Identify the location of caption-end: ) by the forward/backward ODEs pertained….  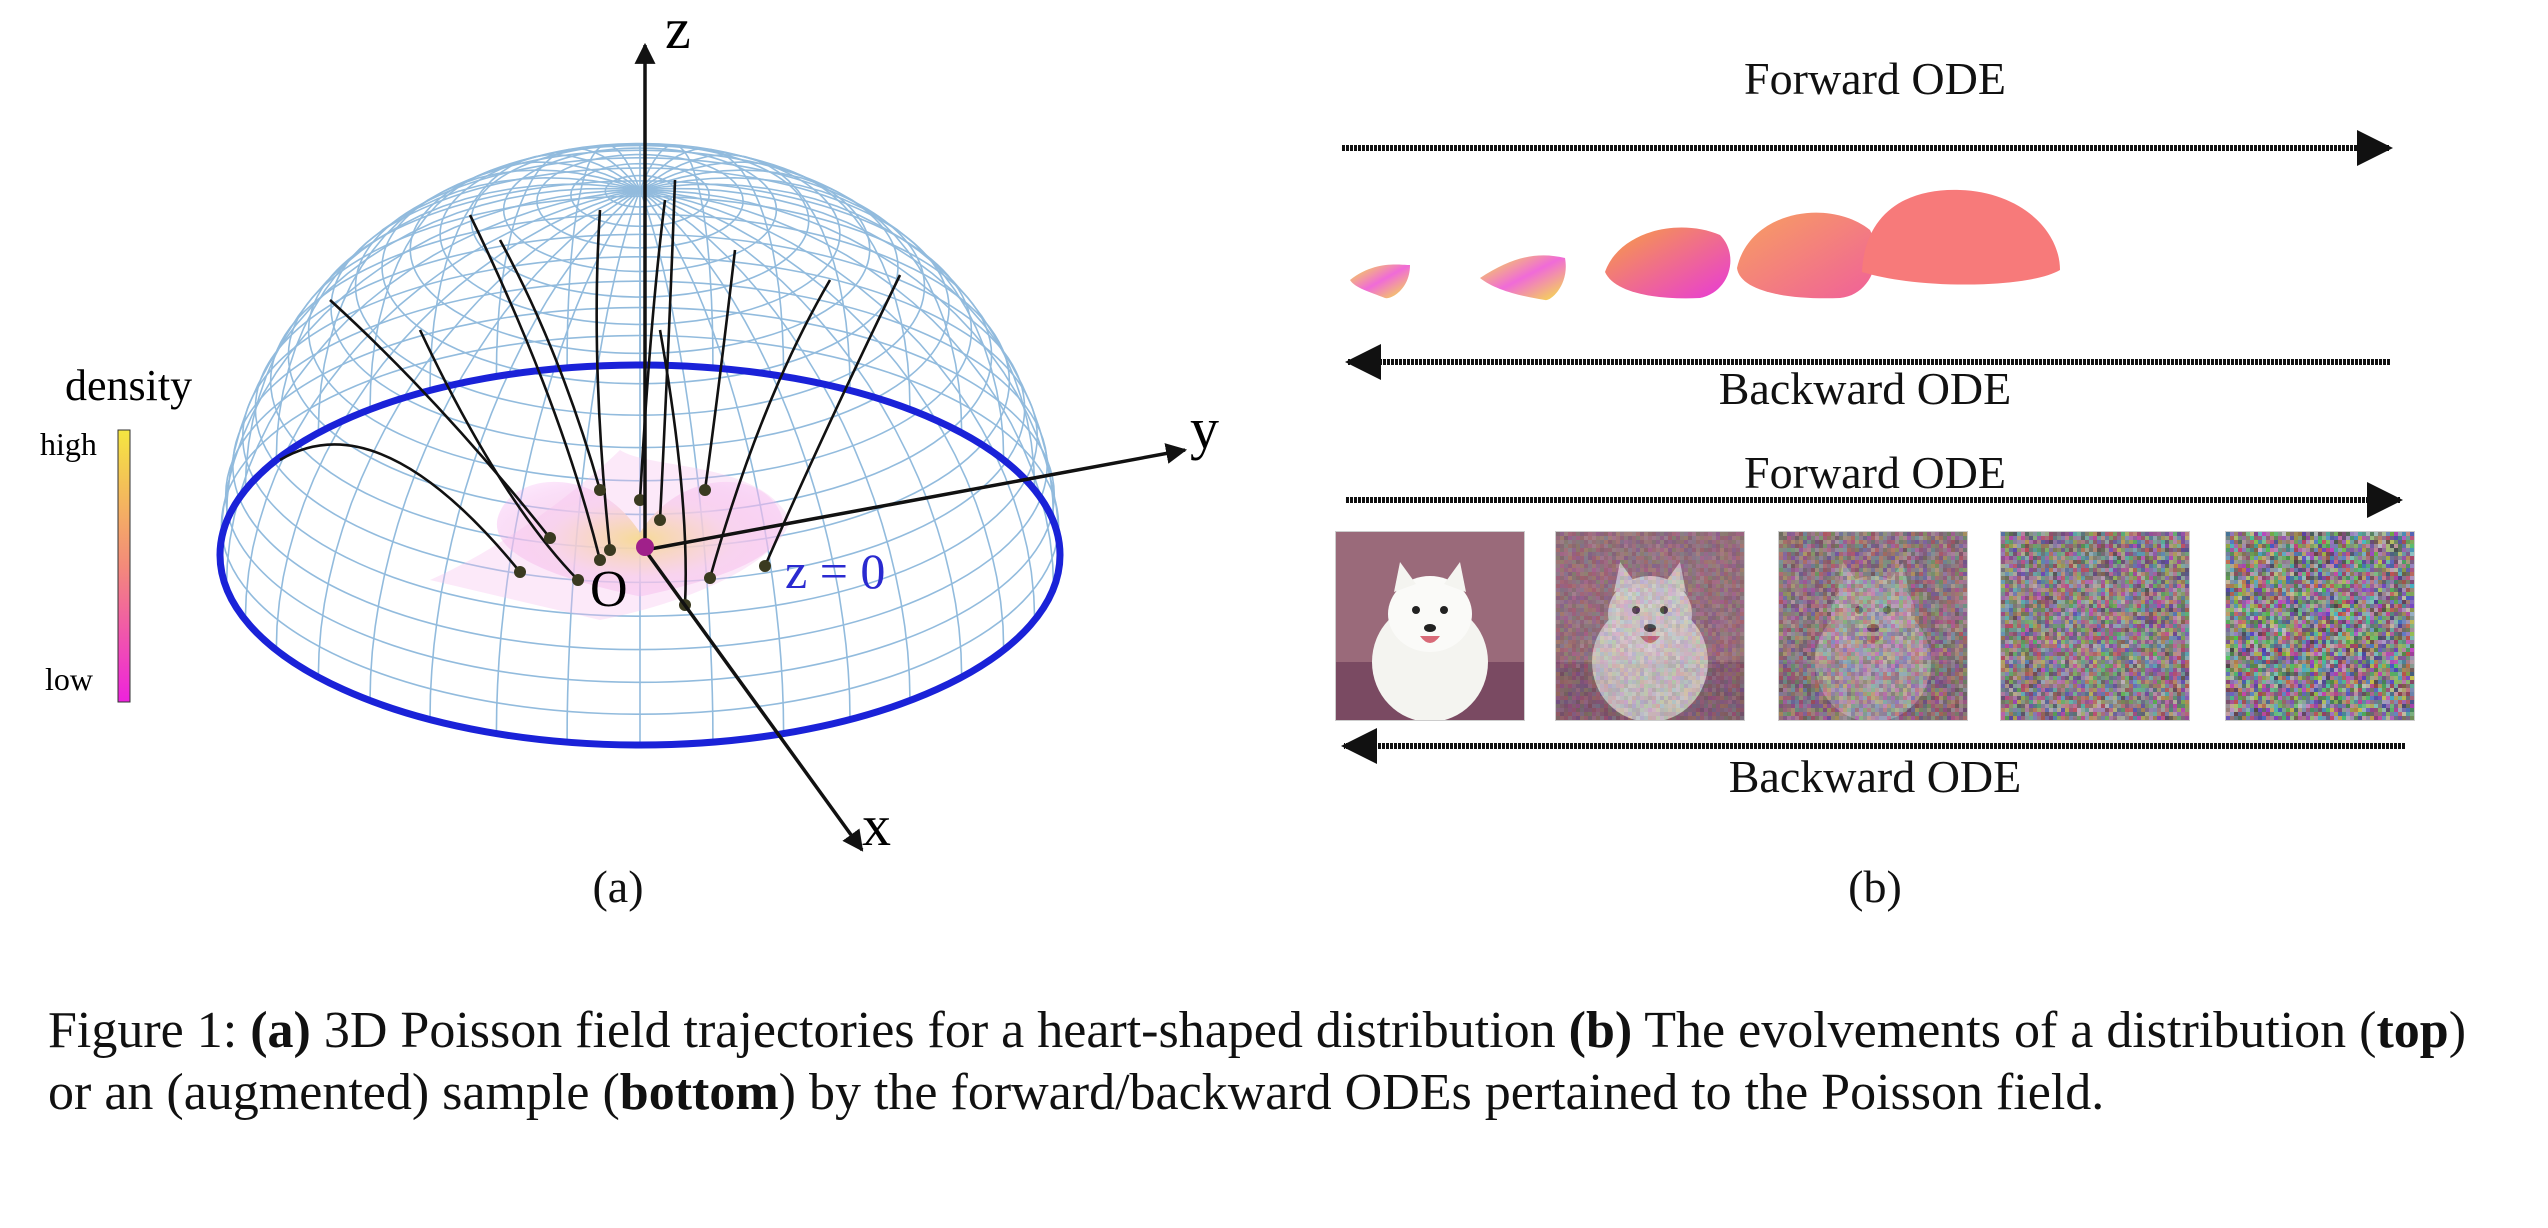
(1441, 1092).